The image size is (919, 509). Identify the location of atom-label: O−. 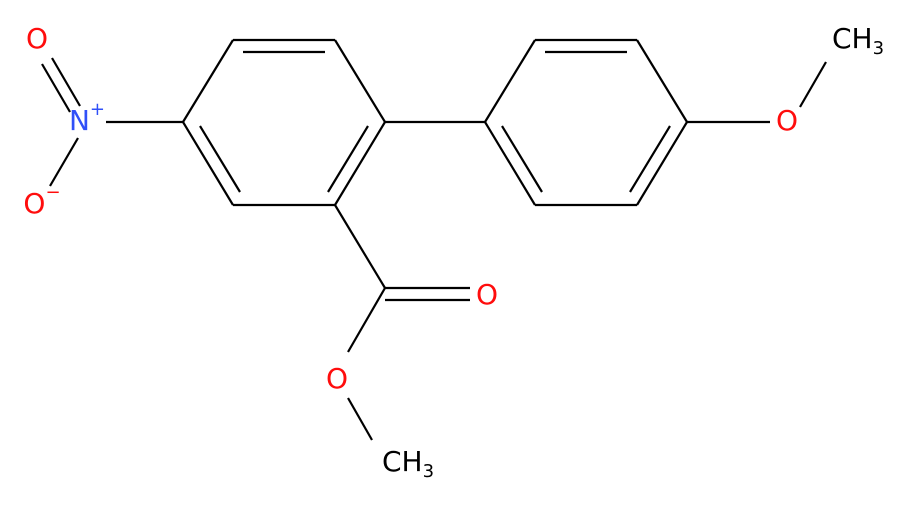
(41, 201).